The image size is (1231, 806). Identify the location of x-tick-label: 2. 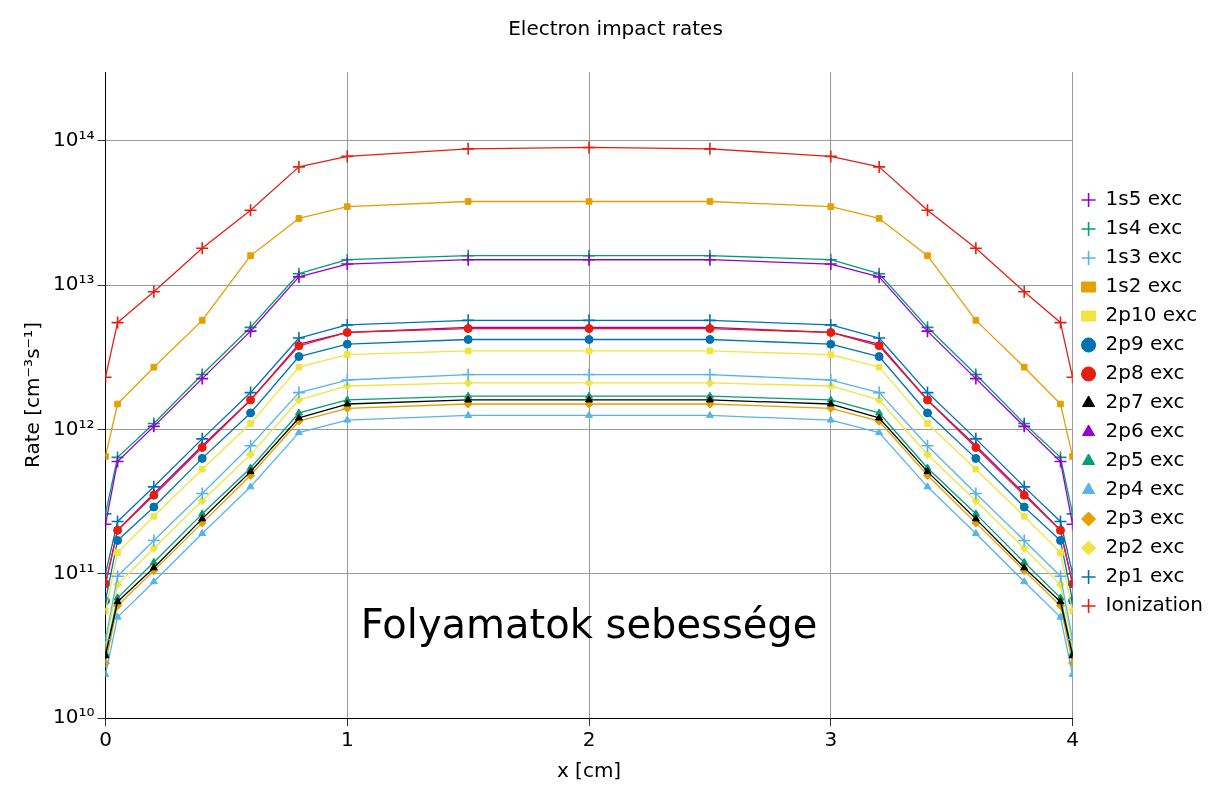
(589, 739).